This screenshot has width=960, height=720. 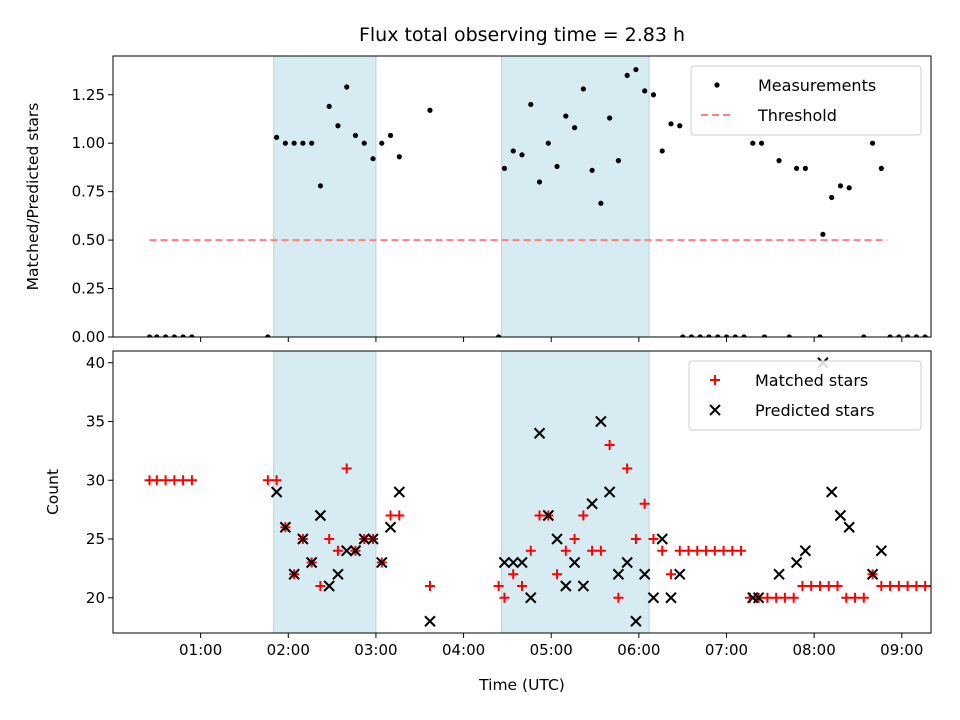 What do you see at coordinates (901, 650) in the screenshot?
I see `x-tick-label: 09:00` at bounding box center [901, 650].